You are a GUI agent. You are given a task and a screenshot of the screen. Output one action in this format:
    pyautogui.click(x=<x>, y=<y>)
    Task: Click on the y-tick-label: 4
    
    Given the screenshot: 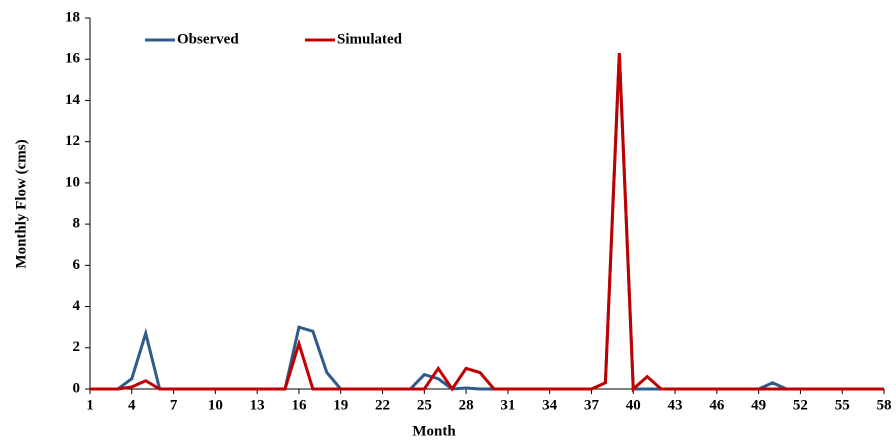 What is the action you would take?
    pyautogui.click(x=77, y=306)
    